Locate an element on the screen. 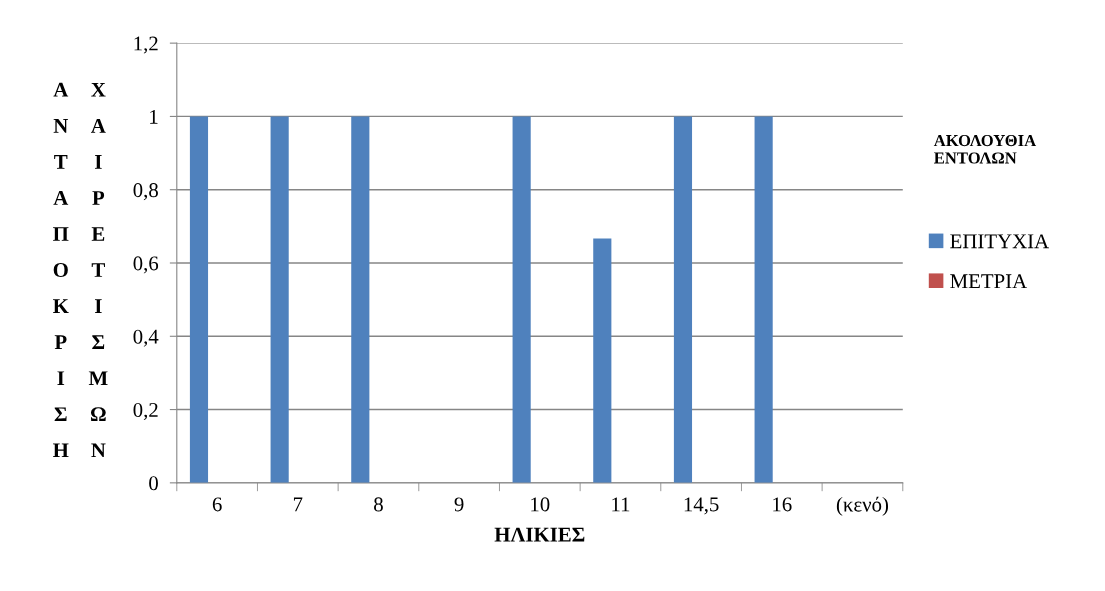 This screenshot has width=1105, height=591. x-tick-label: 16 is located at coordinates (782, 504).